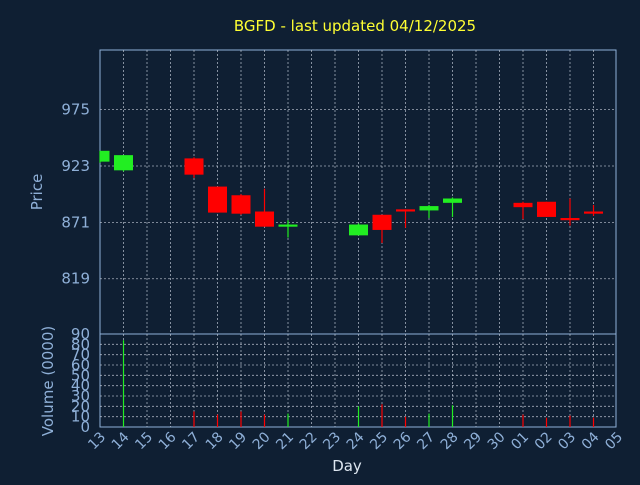 The image size is (640, 485). I want to click on x-tick-label: 20, so click(262, 441).